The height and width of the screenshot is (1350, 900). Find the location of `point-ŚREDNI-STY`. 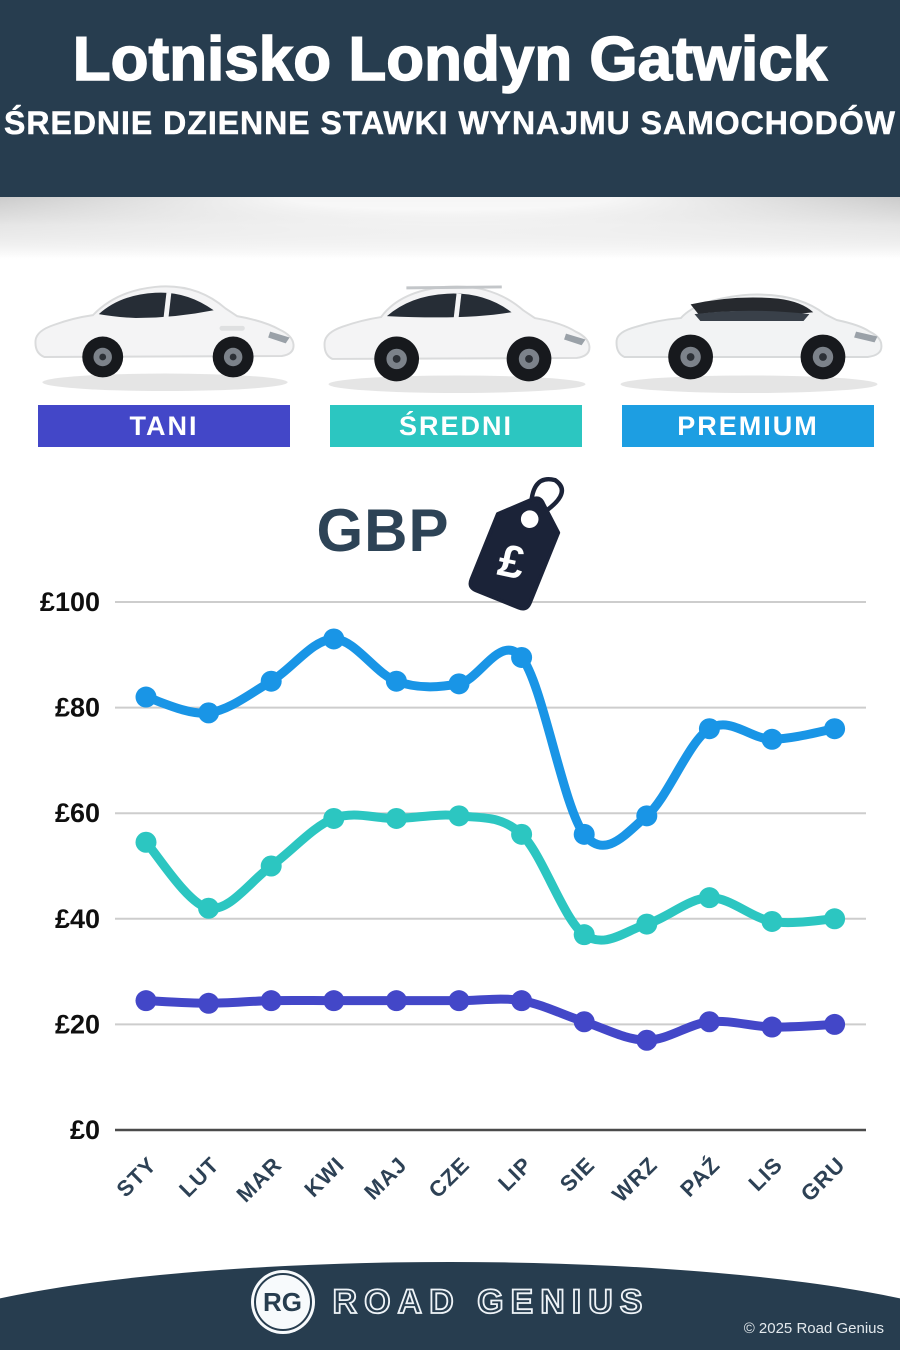

point-ŚREDNI-STY is located at coordinates (146, 842).